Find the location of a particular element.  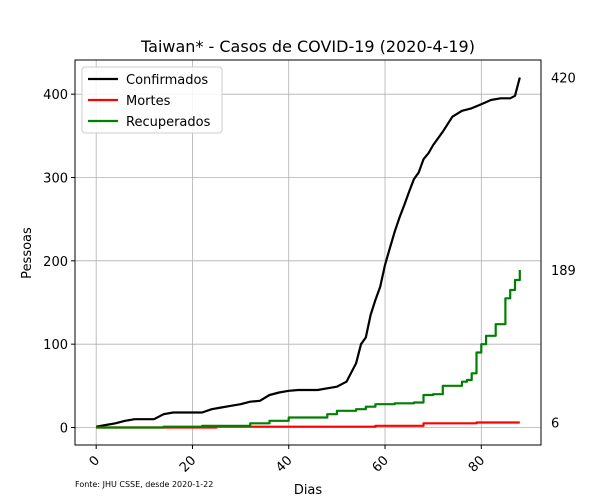

chart-title: Taiwan* - Casos de COVID-19 (2020-4-19) is located at coordinates (307, 46).